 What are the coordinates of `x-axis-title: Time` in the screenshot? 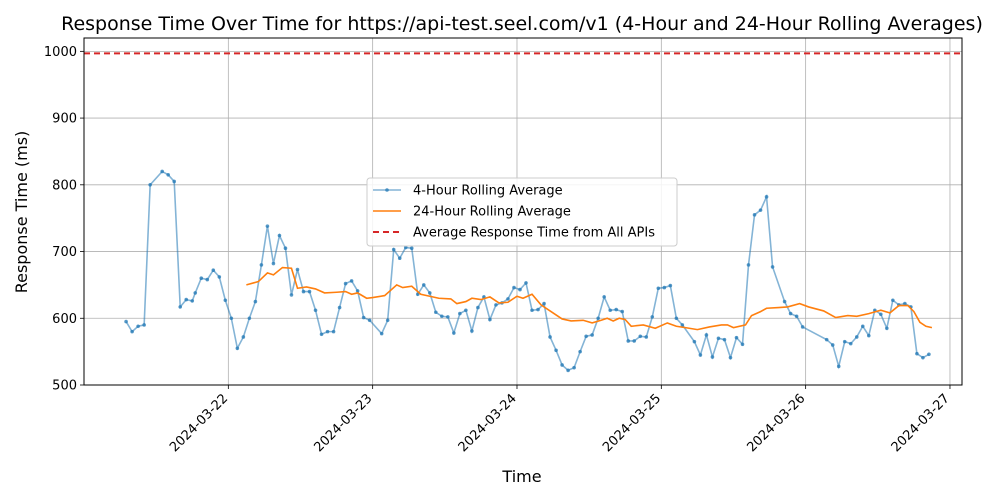 It's located at (521, 476).